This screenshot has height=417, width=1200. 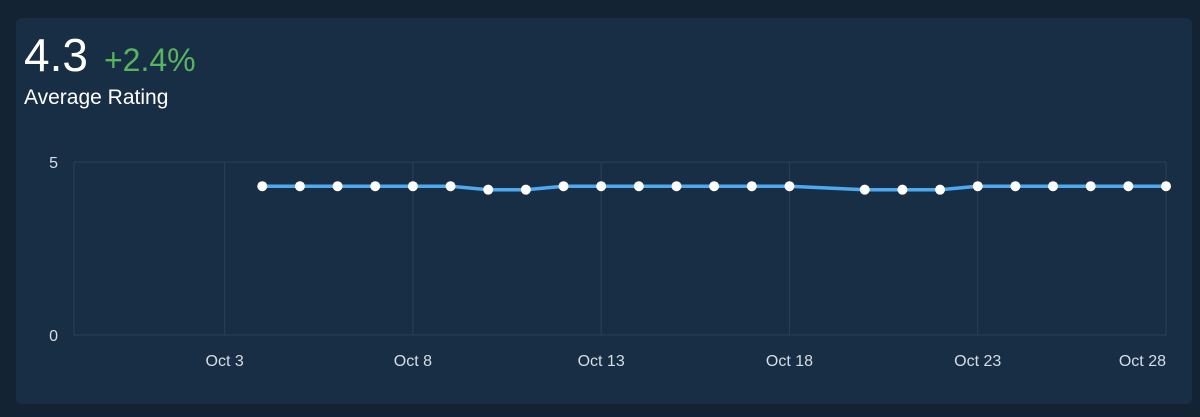 I want to click on x-tick-label: Oct 3, so click(x=225, y=361).